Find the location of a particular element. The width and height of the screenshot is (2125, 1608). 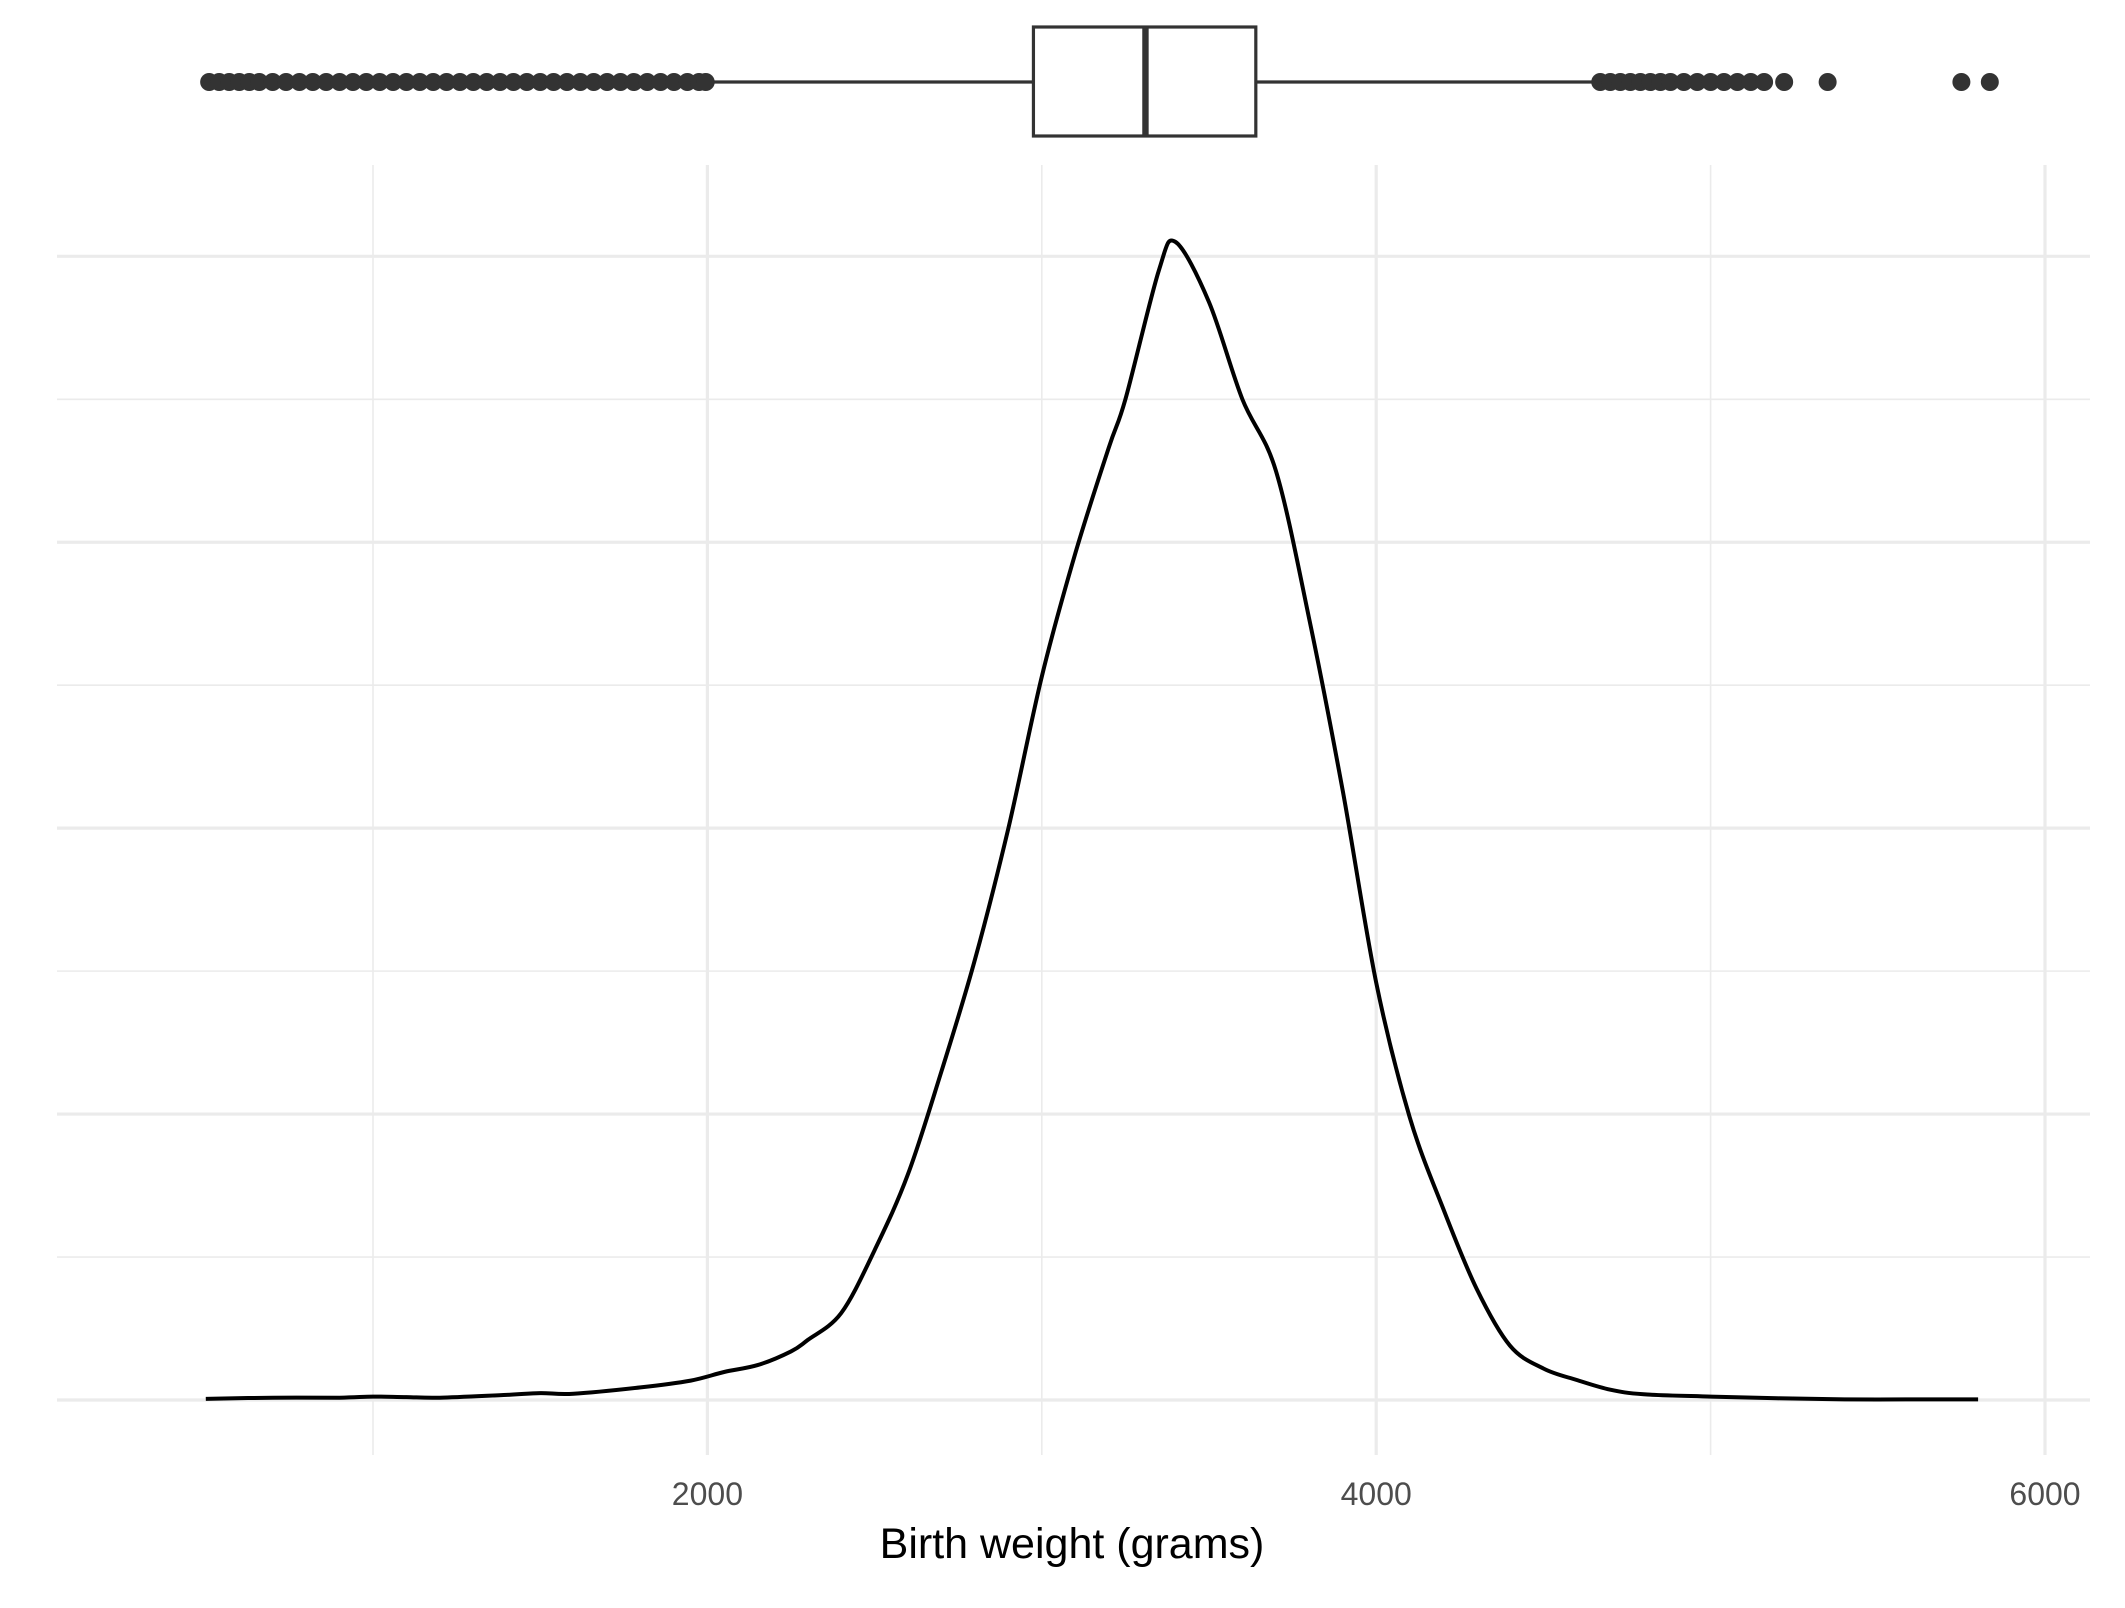

x-tick-label: 4000 is located at coordinates (1376, 1494).